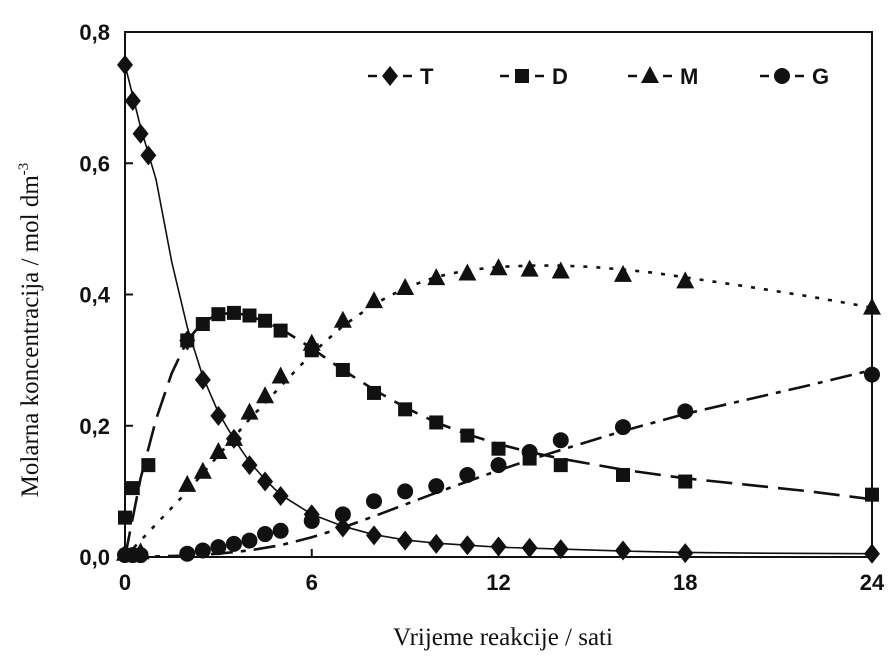 This screenshot has height=660, width=891. What do you see at coordinates (24, 169) in the screenshot?
I see `y-axis-title-superscript: -3` at bounding box center [24, 169].